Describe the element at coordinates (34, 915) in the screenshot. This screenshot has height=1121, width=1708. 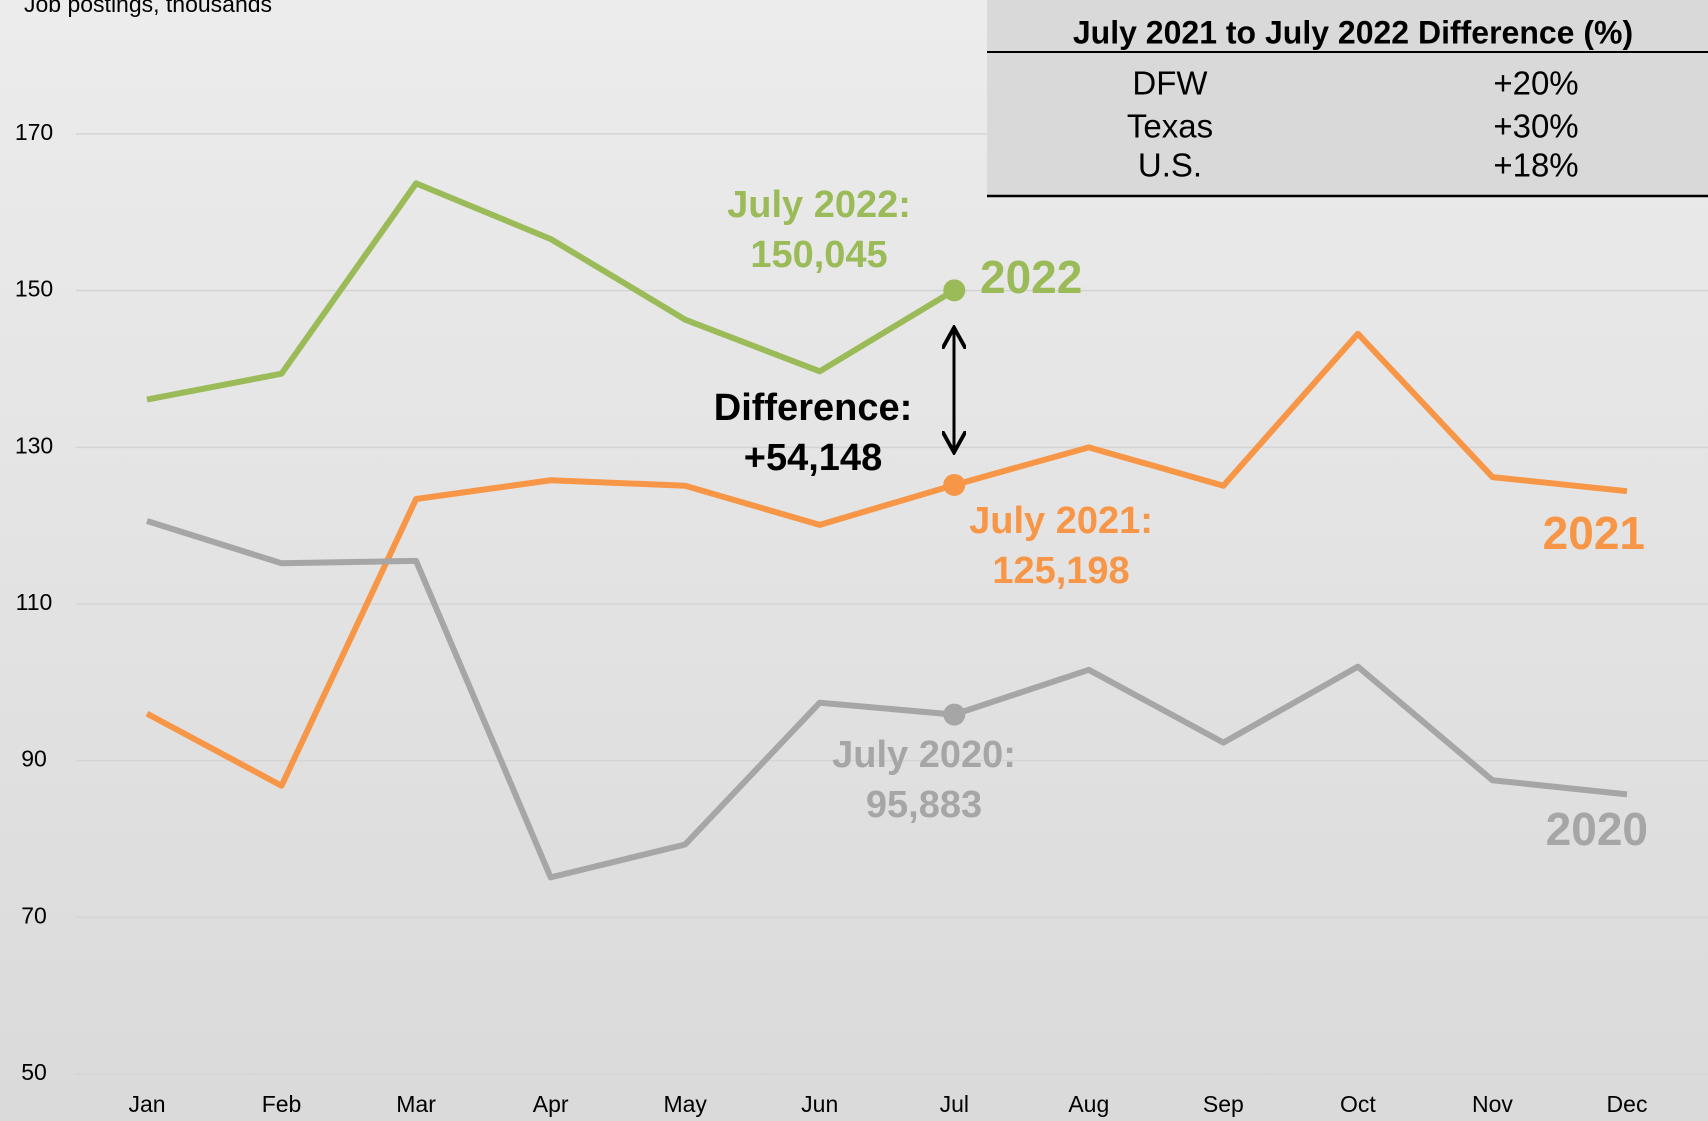
I see `y-tick-label: 70` at that location.